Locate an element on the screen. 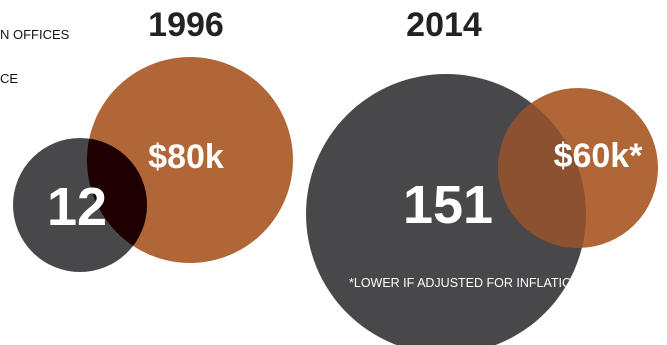 Image resolution: width=667 pixels, height=345 pixels. overlap-2014 is located at coordinates (542, 168).